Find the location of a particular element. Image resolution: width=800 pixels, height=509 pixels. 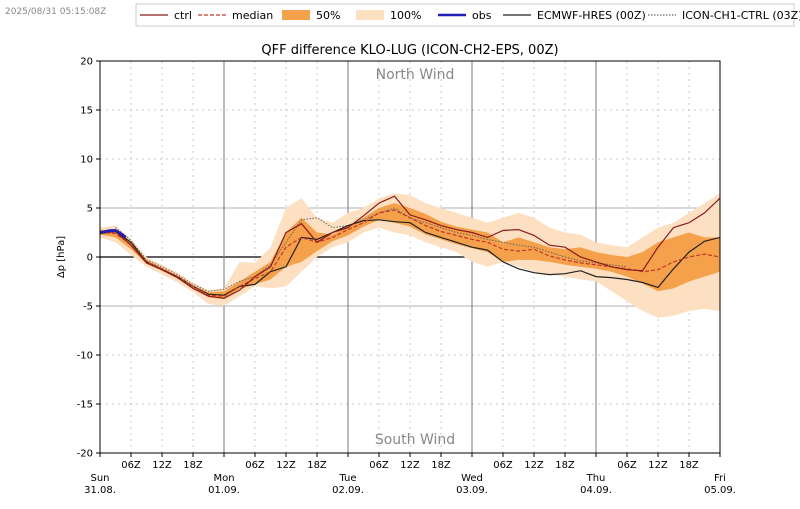

legend-entry-icon1: ICON-CH1-CTRL (03Z) is located at coordinates (724, 15).